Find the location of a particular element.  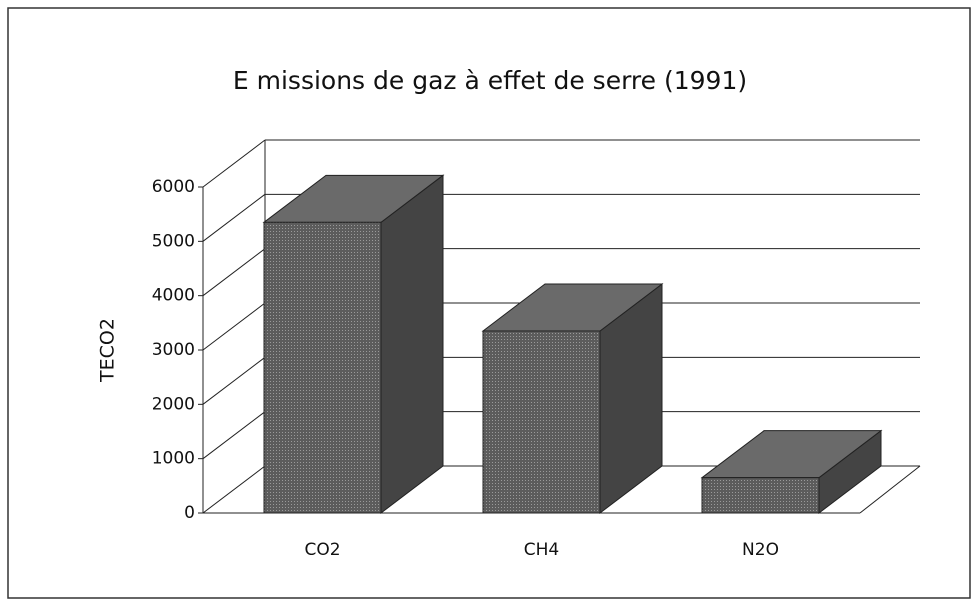

y-tick-label: 6000 is located at coordinates (173, 187).